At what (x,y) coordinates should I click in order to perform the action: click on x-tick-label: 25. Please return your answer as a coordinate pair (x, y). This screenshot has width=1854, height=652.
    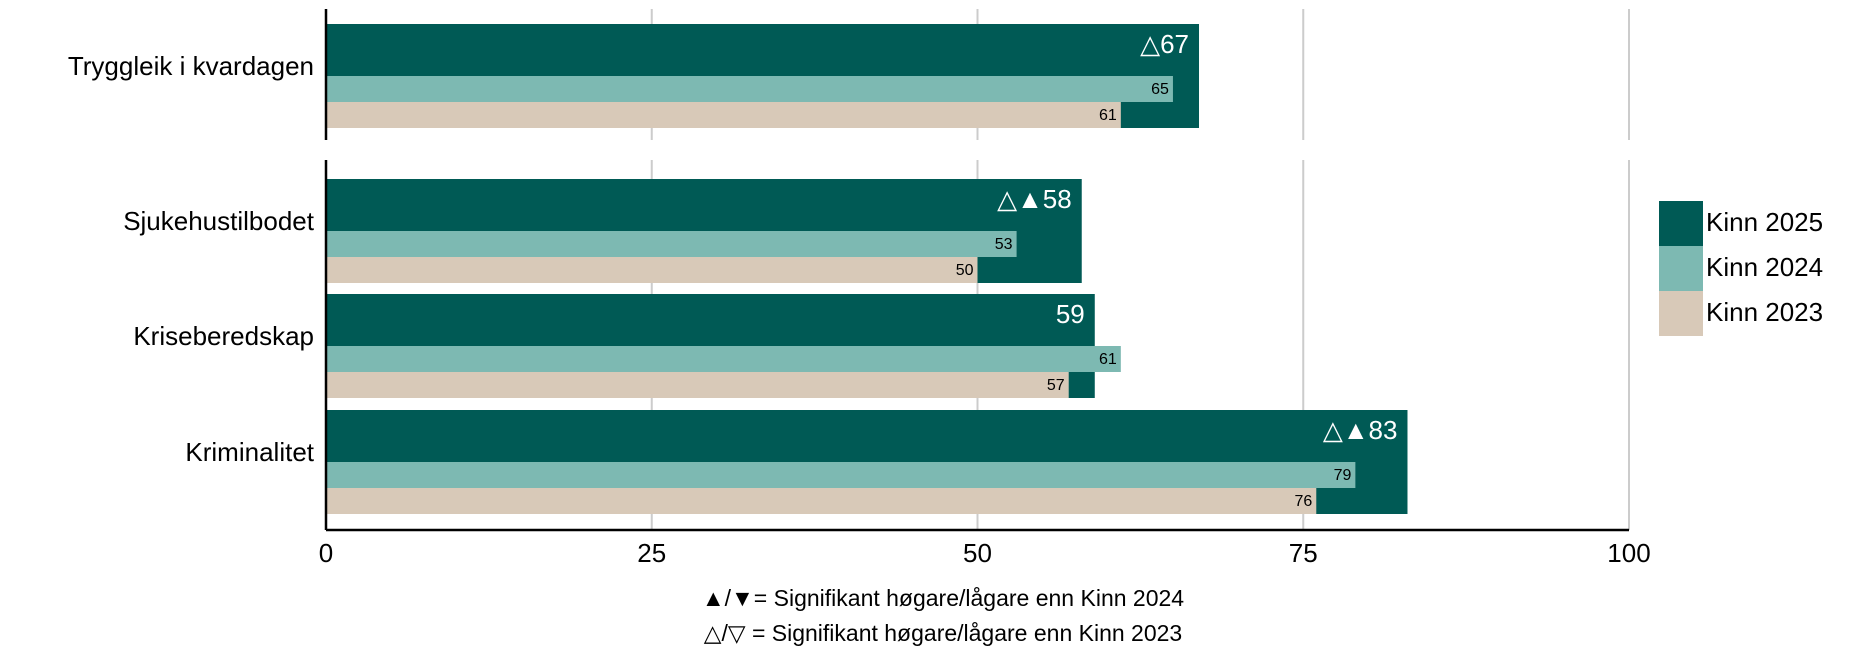
    Looking at the image, I should click on (651, 553).